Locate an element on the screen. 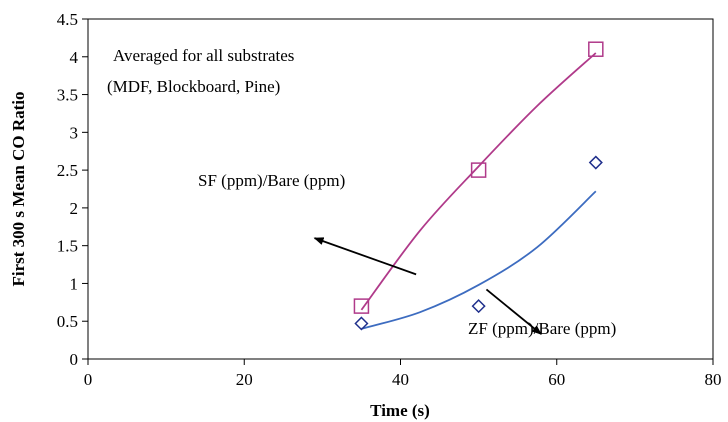 This screenshot has width=728, height=422. y-tick-label: 0.5 is located at coordinates (67, 321).